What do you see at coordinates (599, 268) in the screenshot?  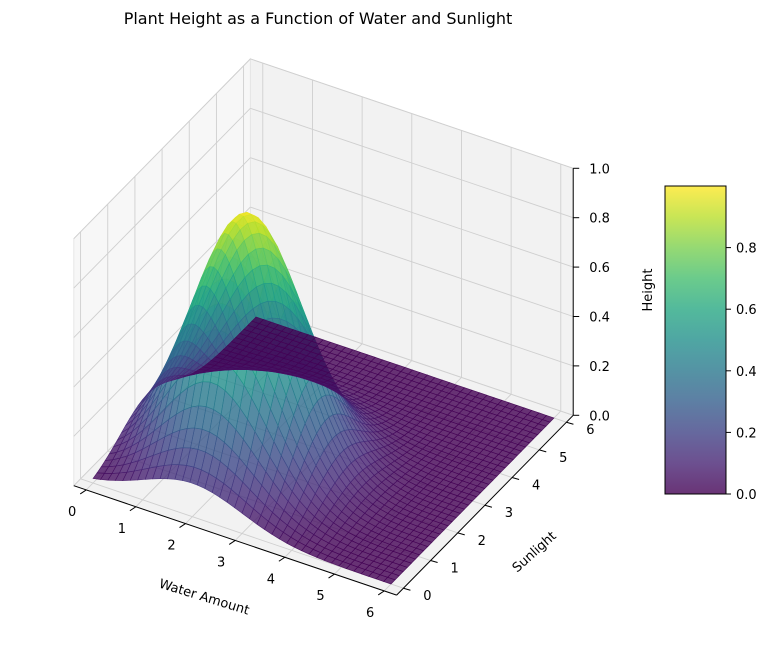 I see `z-tick-label: 0.6` at bounding box center [599, 268].